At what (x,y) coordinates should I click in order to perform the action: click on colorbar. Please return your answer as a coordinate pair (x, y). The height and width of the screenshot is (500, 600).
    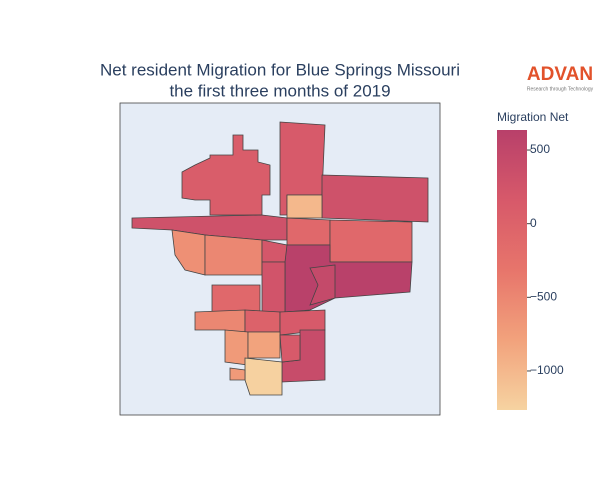
    Looking at the image, I should click on (512, 270).